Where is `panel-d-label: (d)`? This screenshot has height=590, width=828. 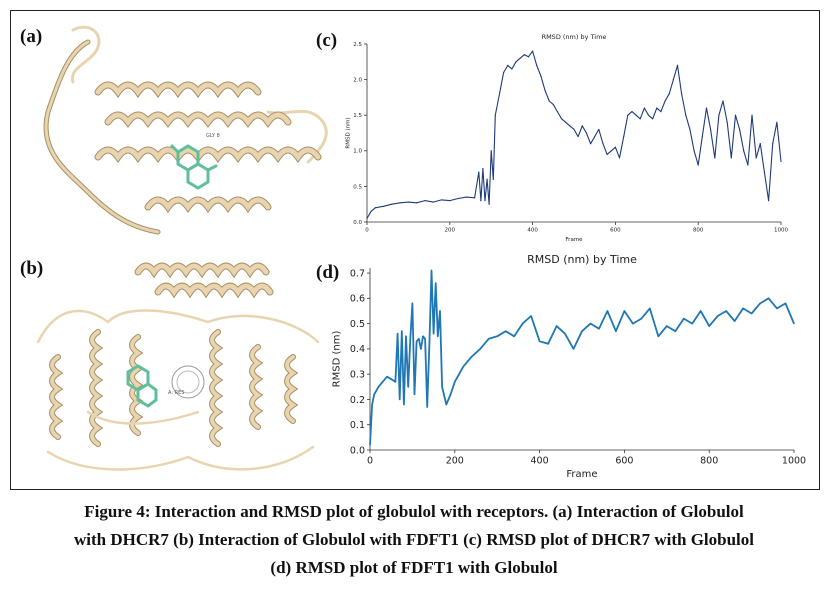 panel-d-label: (d) is located at coordinates (328, 272).